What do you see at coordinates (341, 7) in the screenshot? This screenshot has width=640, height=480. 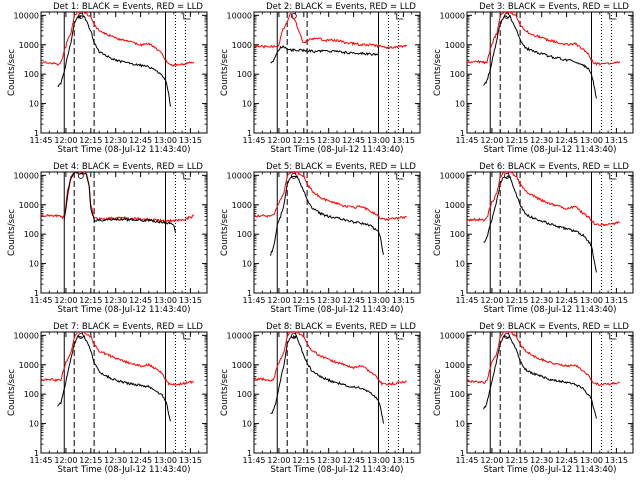 I see `panel-title: Det 2: BLACK = Events, RED = LLD` at bounding box center [341, 7].